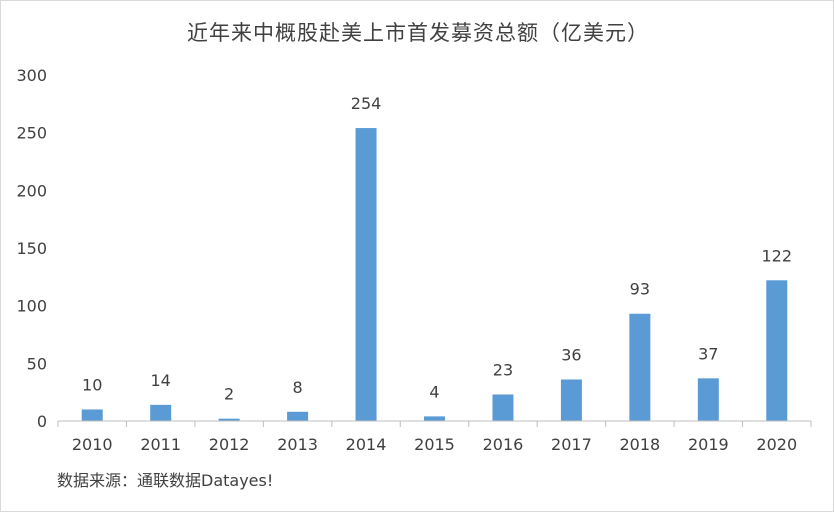 This screenshot has height=513, width=834. I want to click on y-tick-label: 250, so click(31, 133).